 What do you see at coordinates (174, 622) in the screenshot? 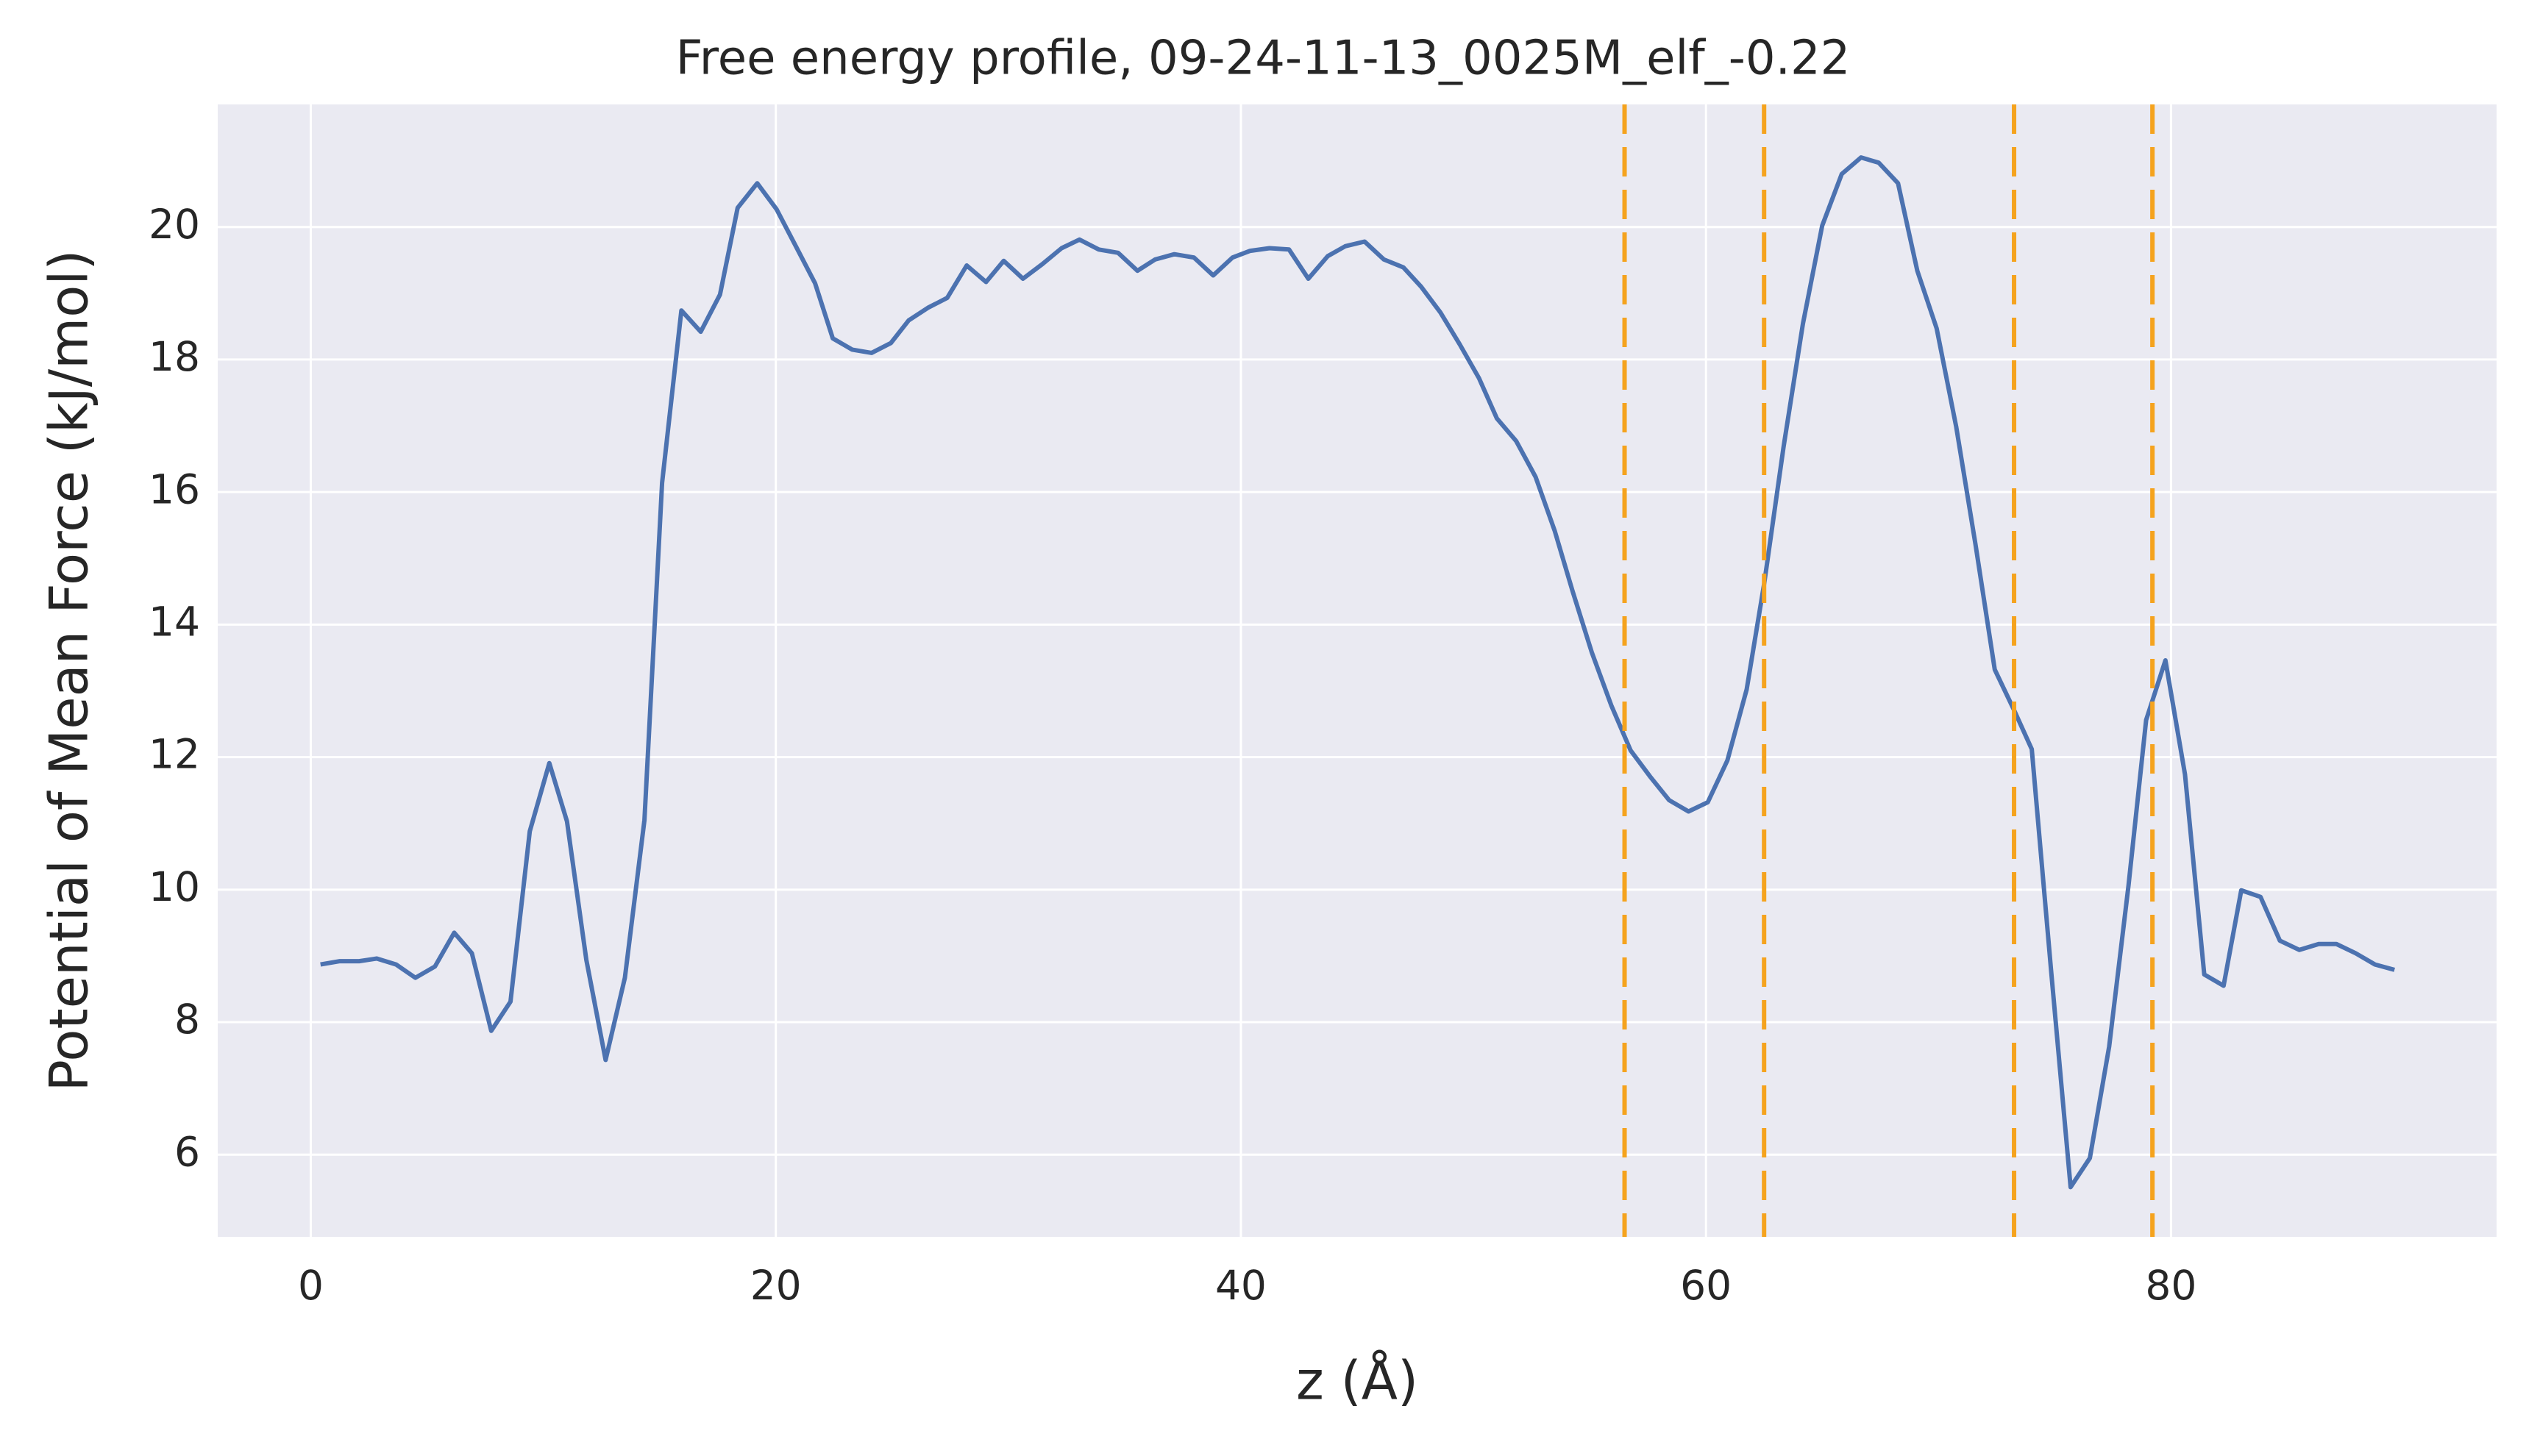
I see `y-tick-label: 14` at bounding box center [174, 622].